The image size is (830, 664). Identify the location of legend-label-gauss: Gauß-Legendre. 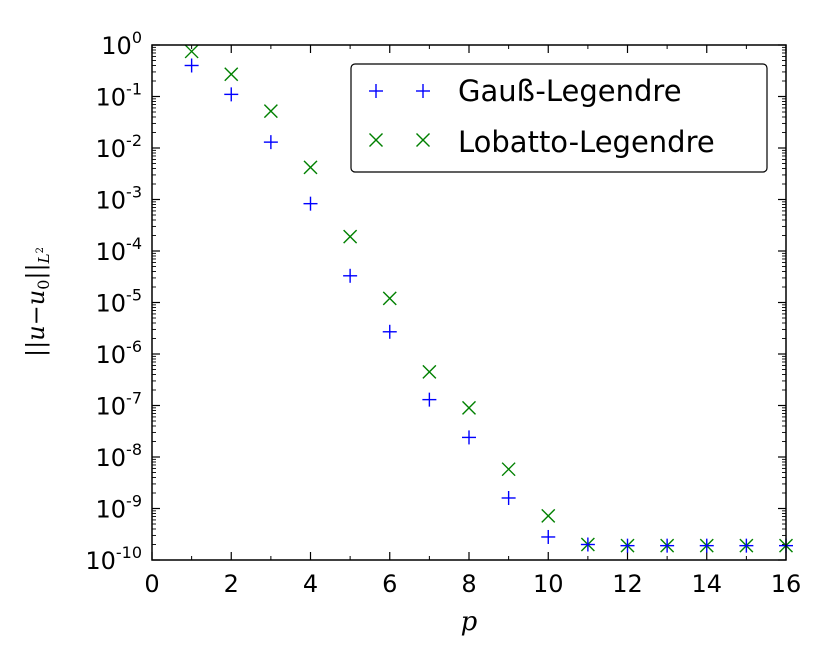
(570, 91).